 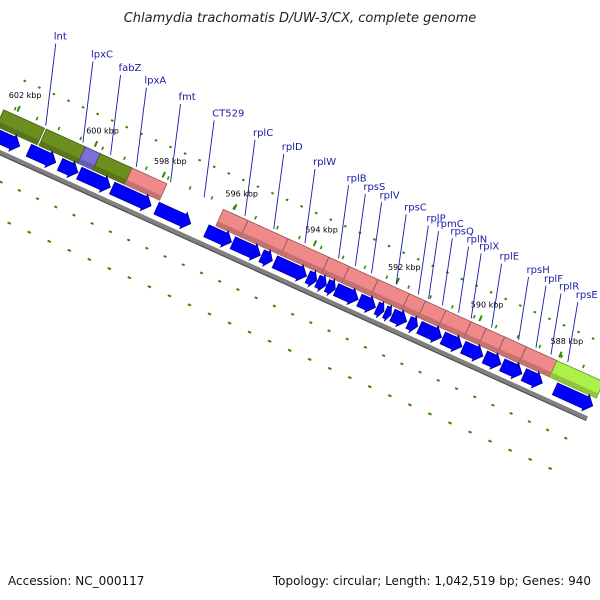 I want to click on gene-label-rpss: rpsS, so click(x=374, y=187).